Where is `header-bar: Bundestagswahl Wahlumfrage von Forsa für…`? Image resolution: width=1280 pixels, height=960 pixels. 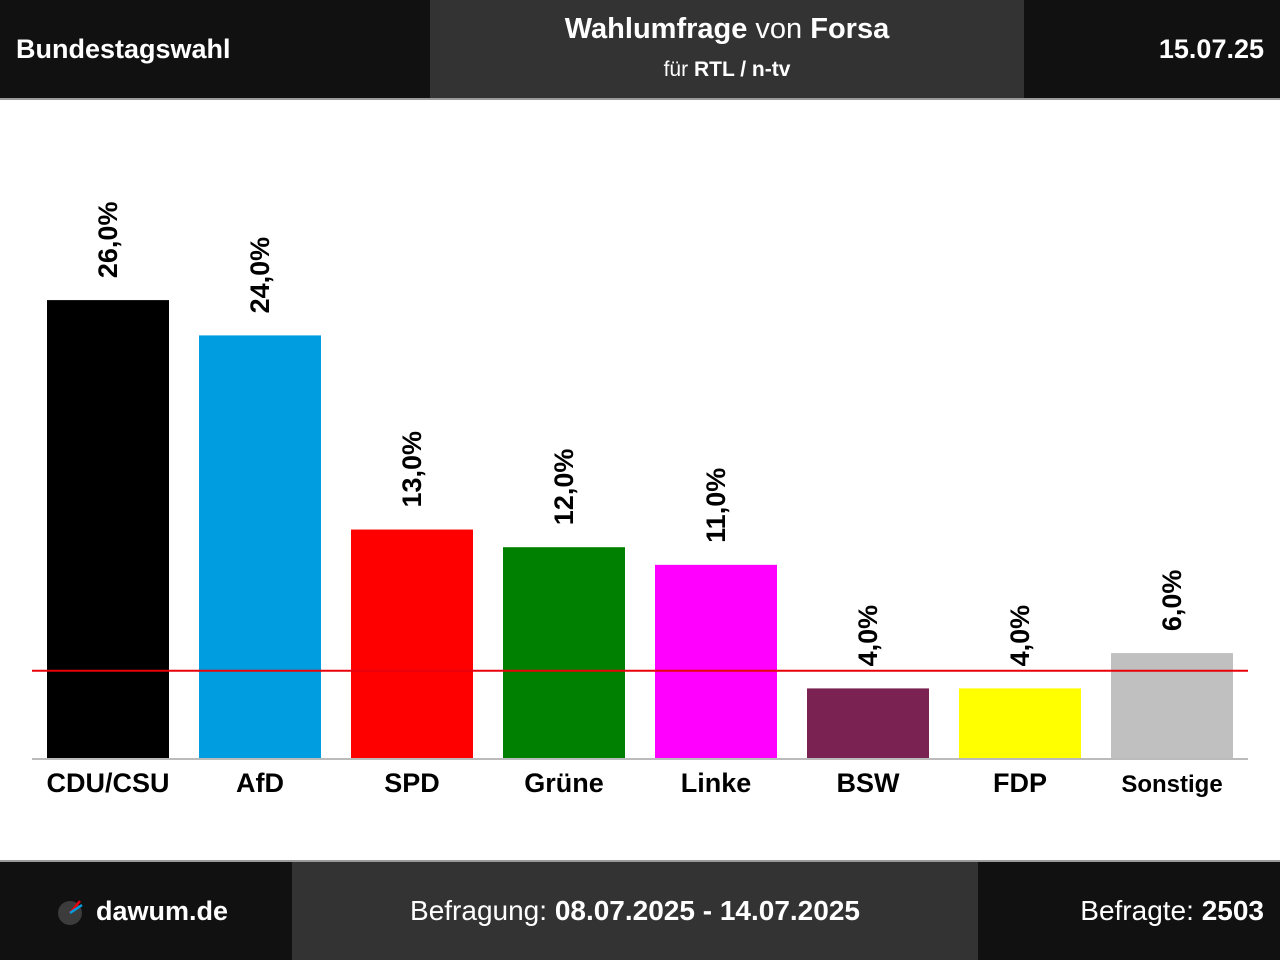
header-bar: Bundestagswahl Wahlumfrage von Forsa für… is located at coordinates (640, 50).